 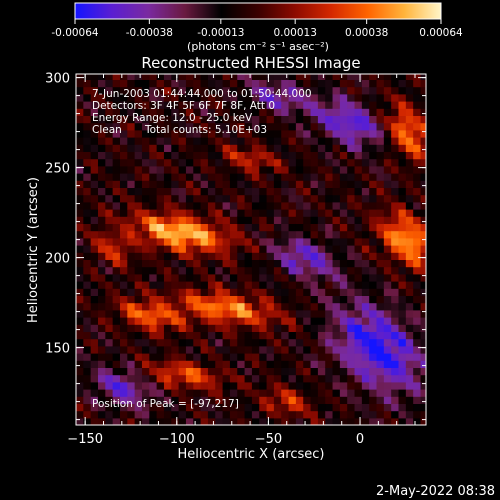 What do you see at coordinates (205, 130) in the screenshot?
I see `total-counts-text: Total counts: 5.10E+03` at bounding box center [205, 130].